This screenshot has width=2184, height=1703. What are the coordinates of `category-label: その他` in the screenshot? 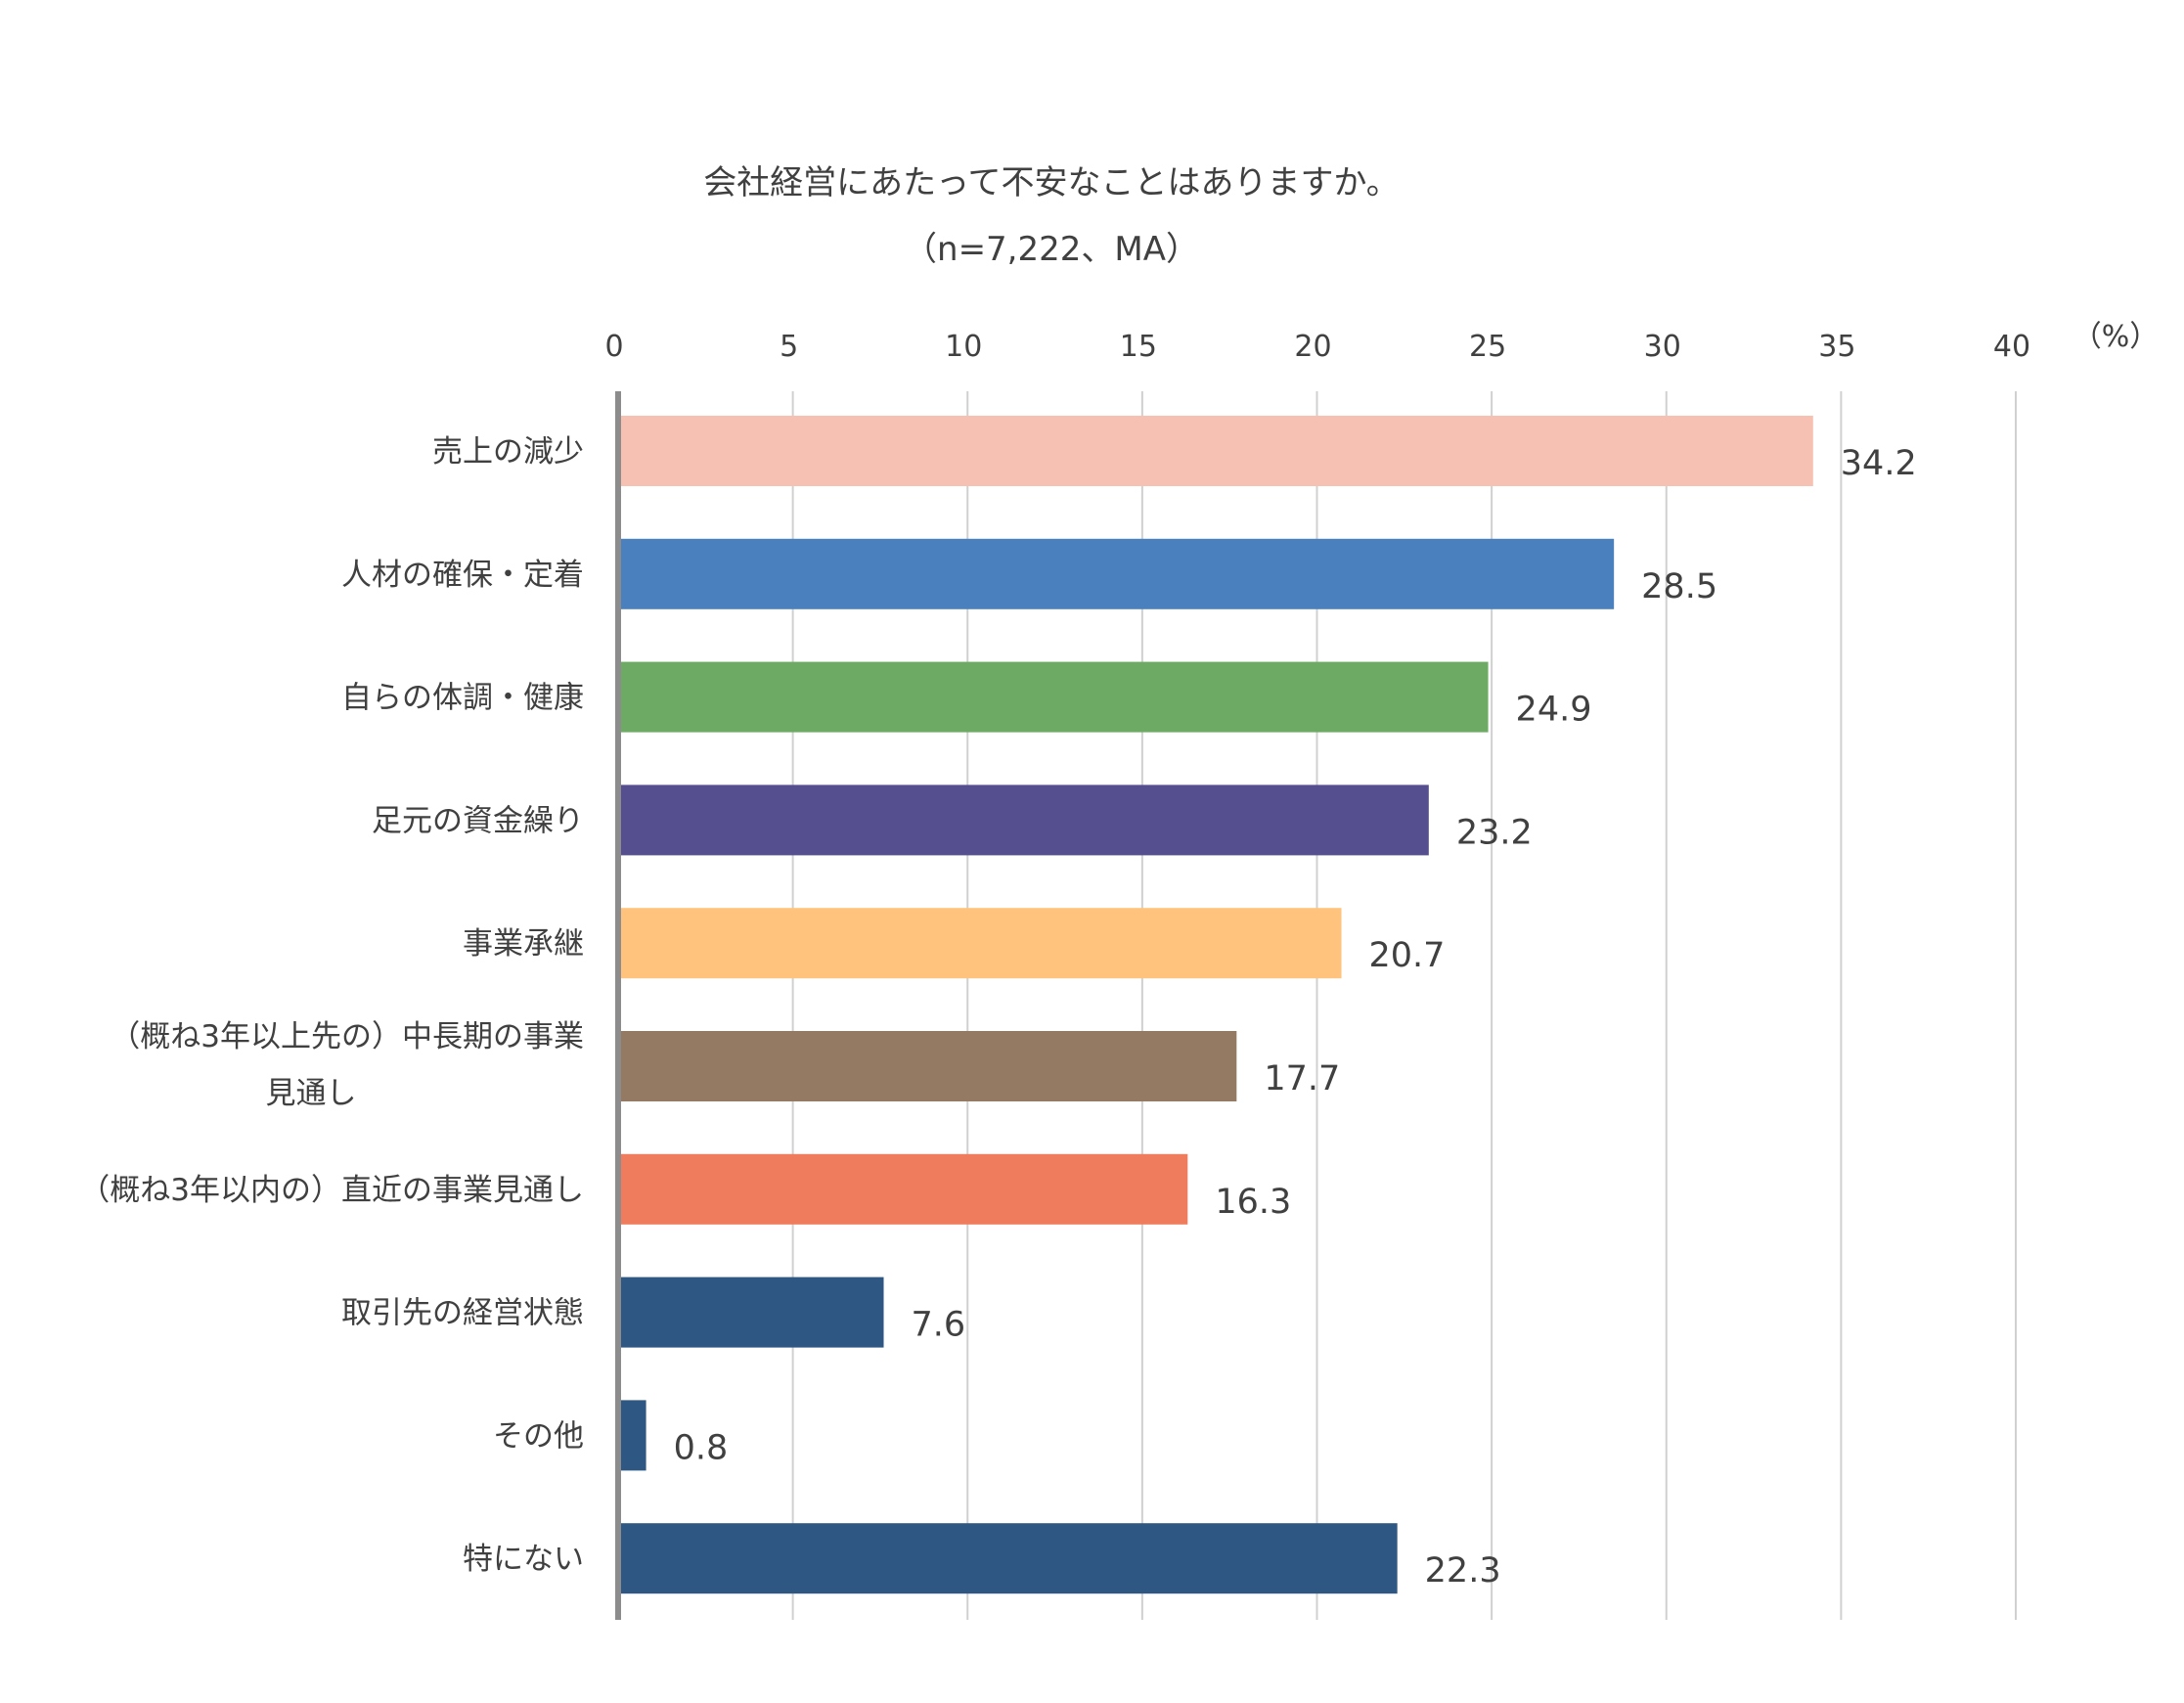 It's located at (538, 1436).